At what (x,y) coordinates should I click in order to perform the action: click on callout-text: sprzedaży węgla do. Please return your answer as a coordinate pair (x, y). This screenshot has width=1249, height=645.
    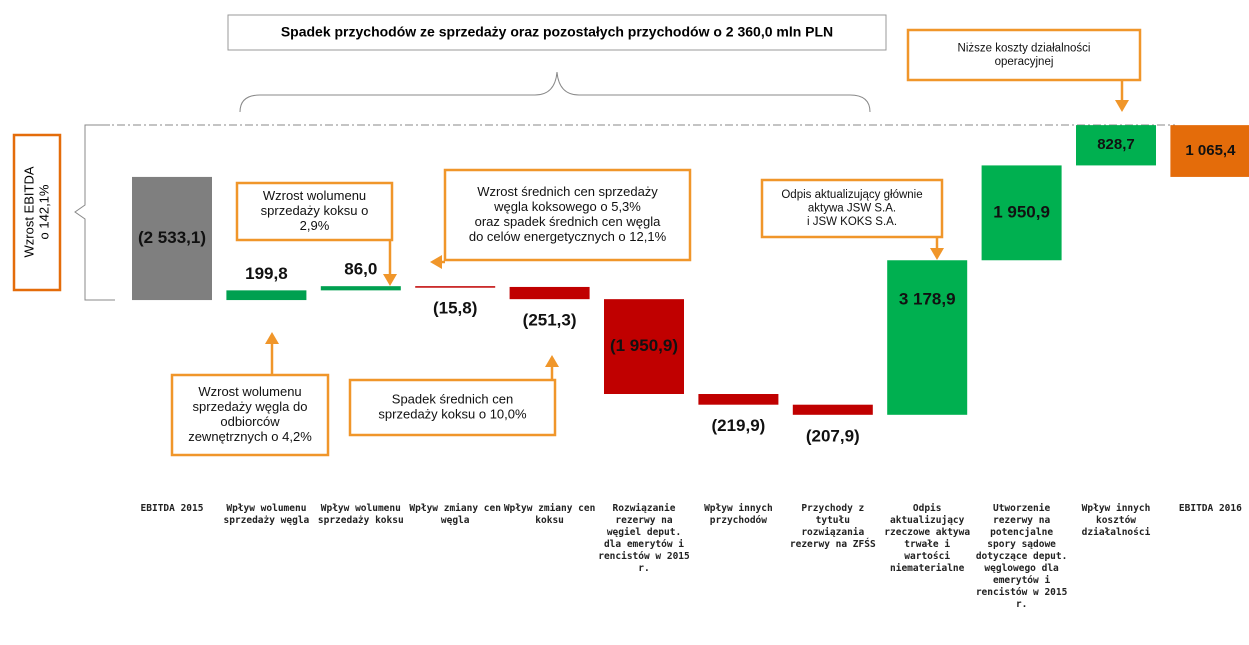
    Looking at the image, I should click on (250, 406).